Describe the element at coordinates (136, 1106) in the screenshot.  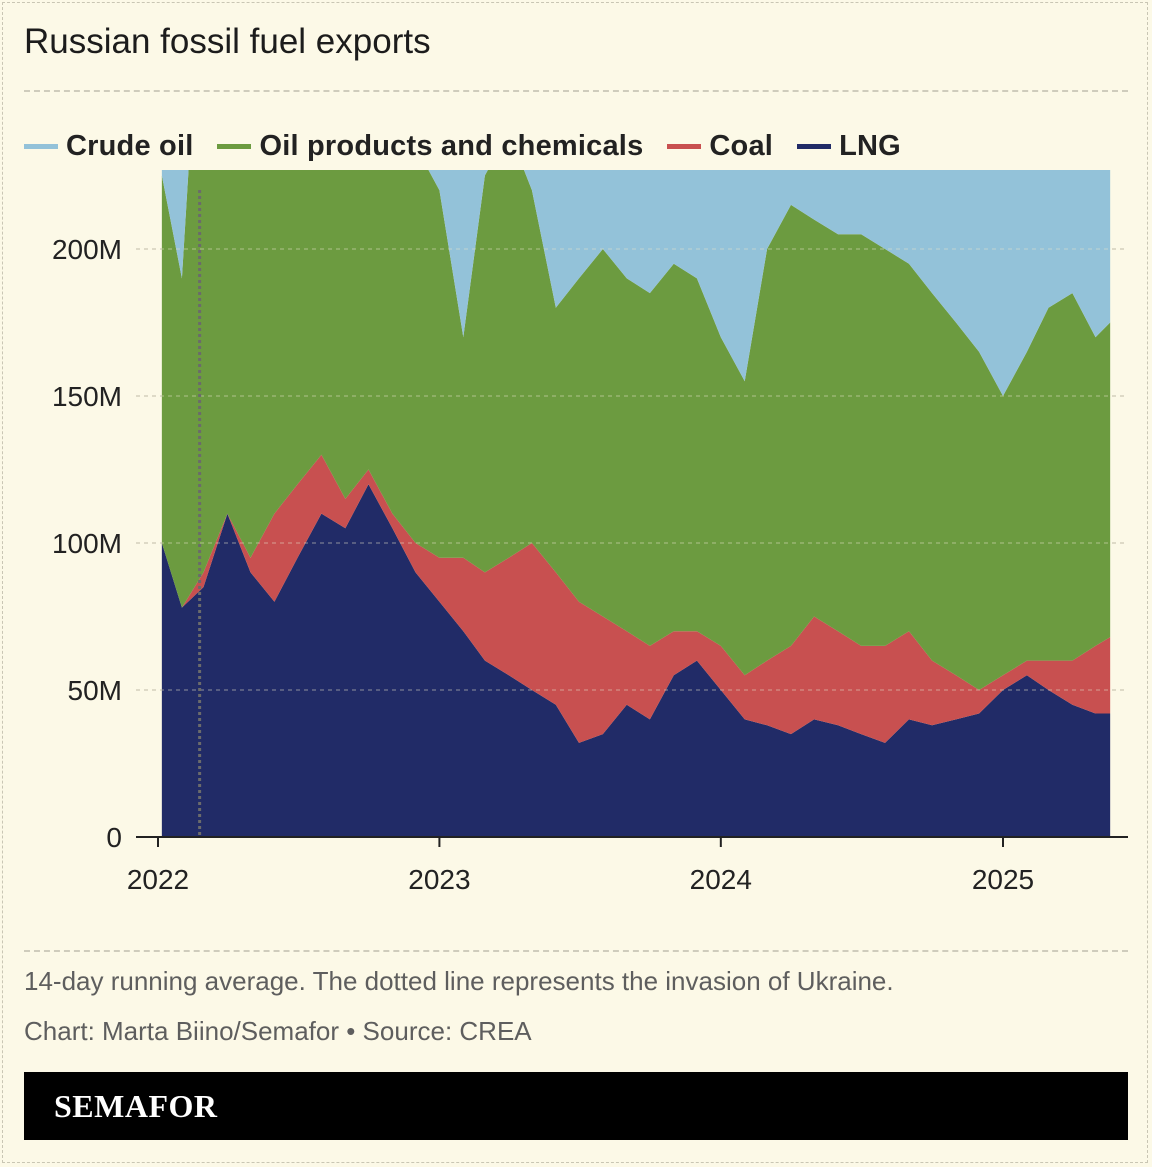
I see `brand-logo: SEMAFOR` at that location.